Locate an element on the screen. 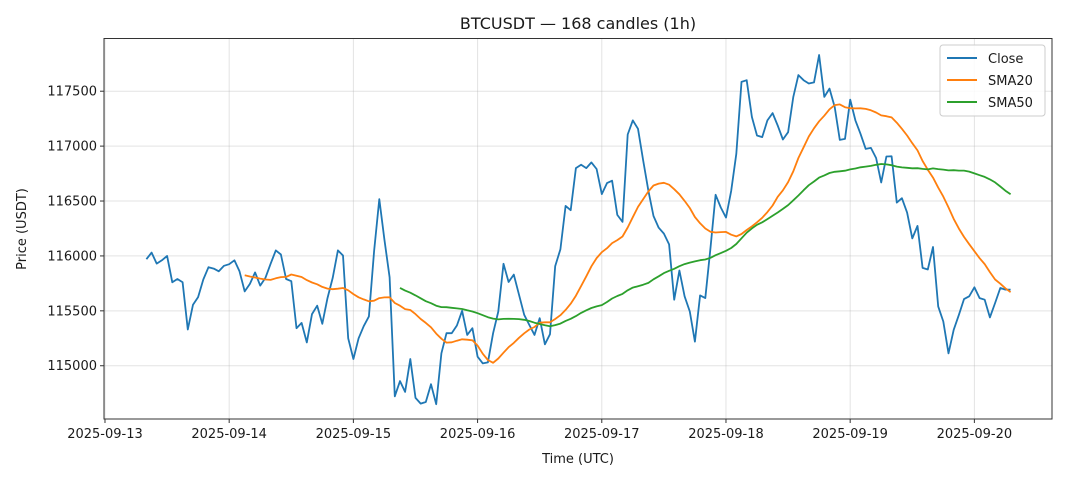 This screenshot has height=485, width=1068. y-tick-label: 115000 is located at coordinates (72, 366).